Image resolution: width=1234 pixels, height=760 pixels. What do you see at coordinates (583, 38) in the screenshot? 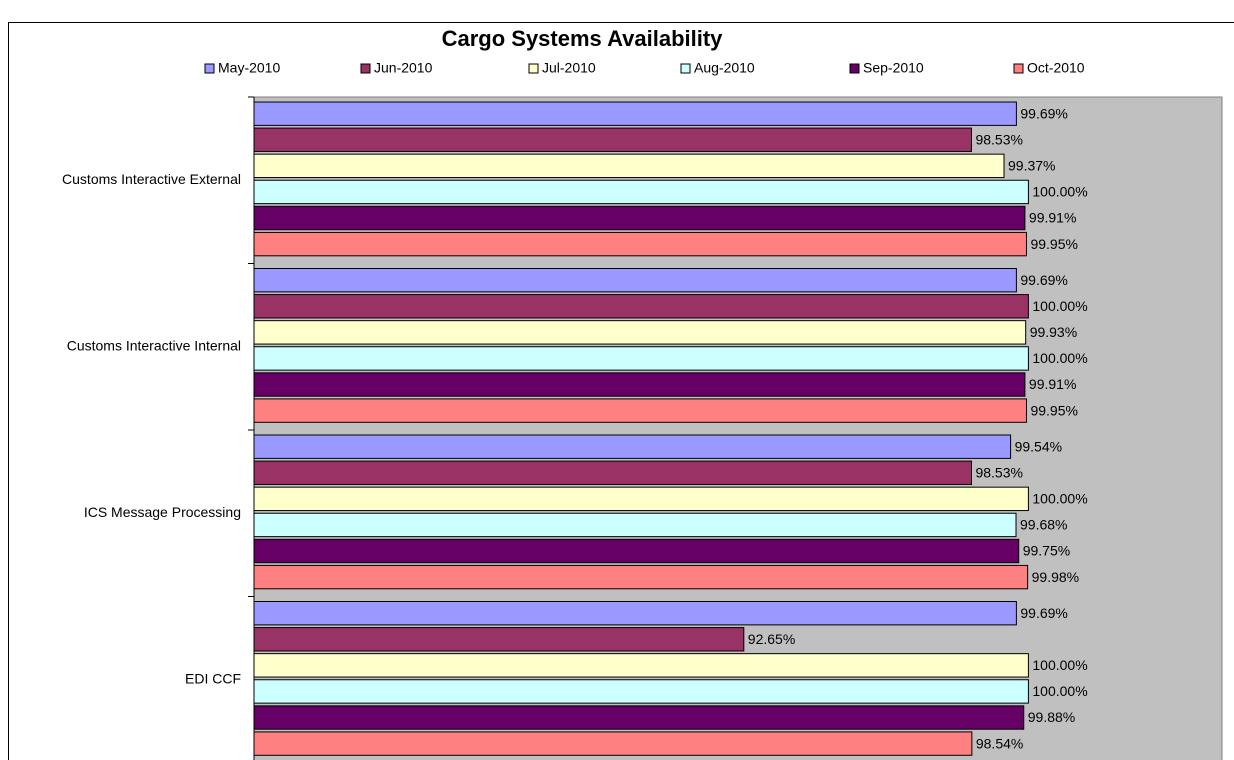
I see `chart-title: Cargo Systems Availability` at bounding box center [583, 38].